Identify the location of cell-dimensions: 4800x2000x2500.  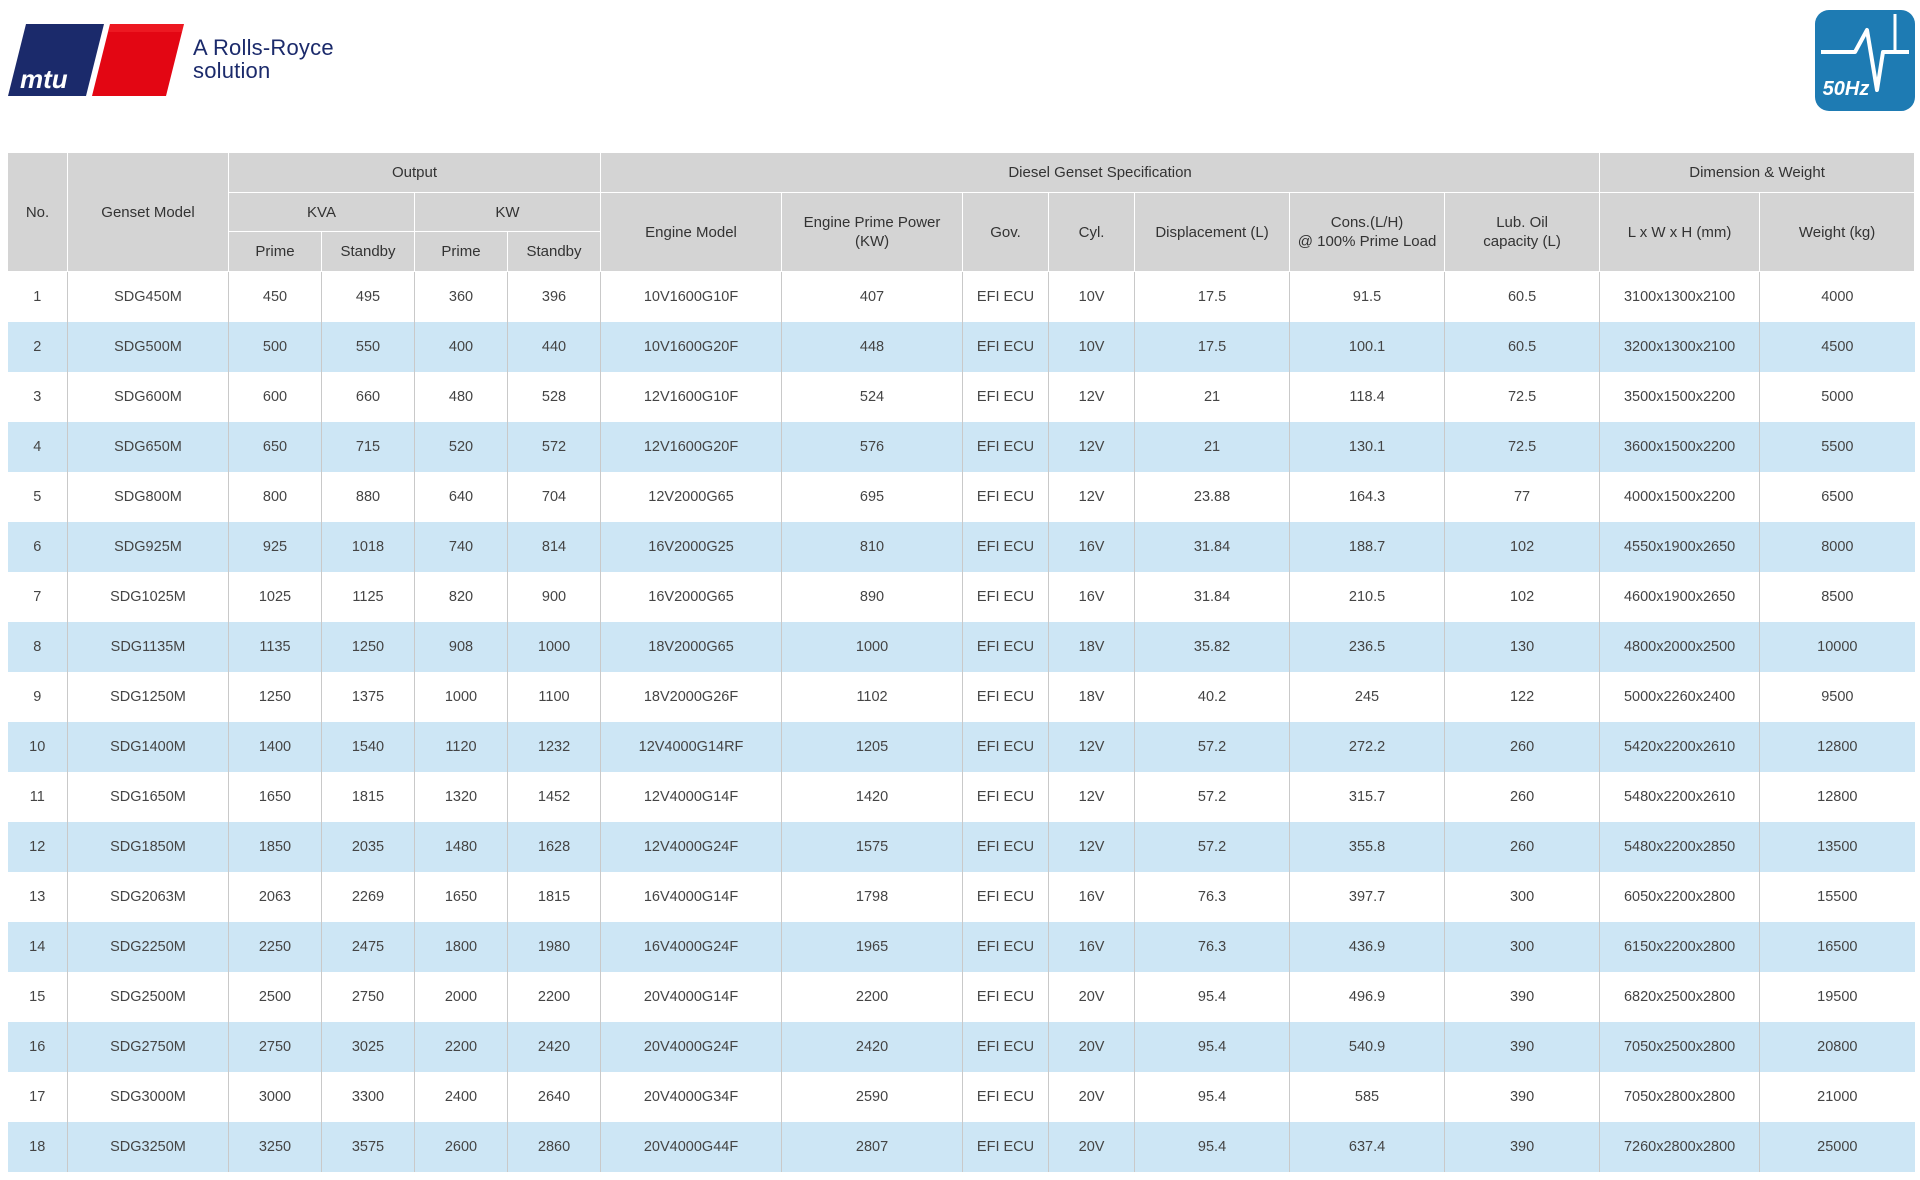
(1680, 647).